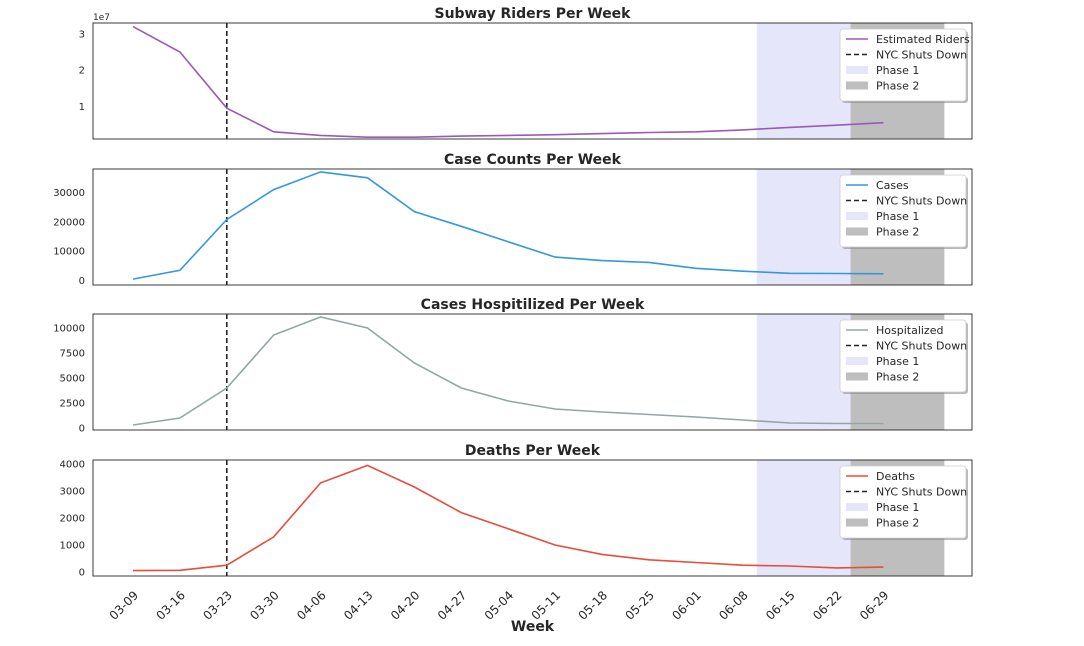 Image resolution: width=1084 pixels, height=646 pixels. Describe the element at coordinates (72, 545) in the screenshot. I see `y-tick-label: 1000` at that location.